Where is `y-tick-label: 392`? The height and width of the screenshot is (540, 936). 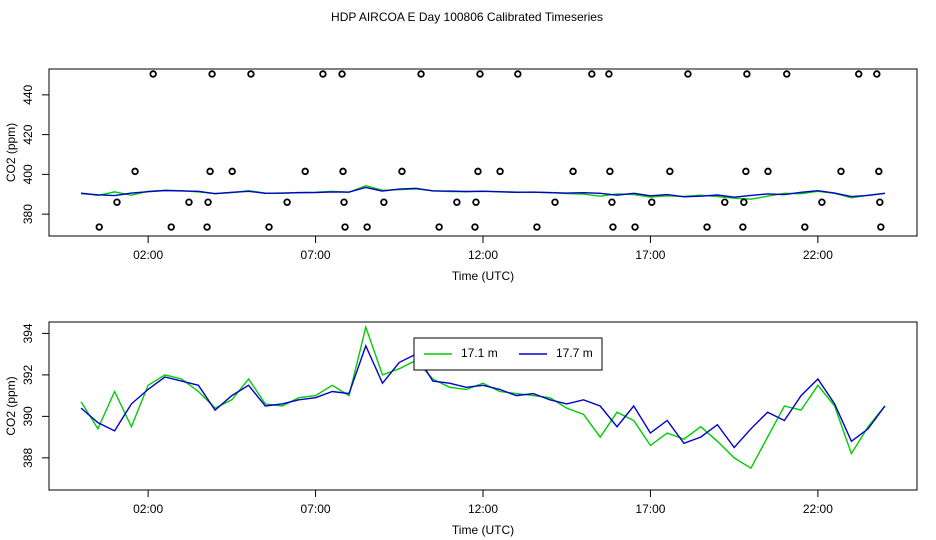
y-tick-label: 392 is located at coordinates (28, 375).